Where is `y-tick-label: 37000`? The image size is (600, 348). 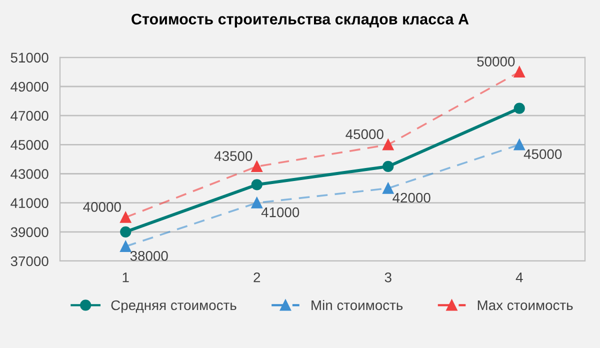 y-tick-label: 37000 is located at coordinates (29, 261).